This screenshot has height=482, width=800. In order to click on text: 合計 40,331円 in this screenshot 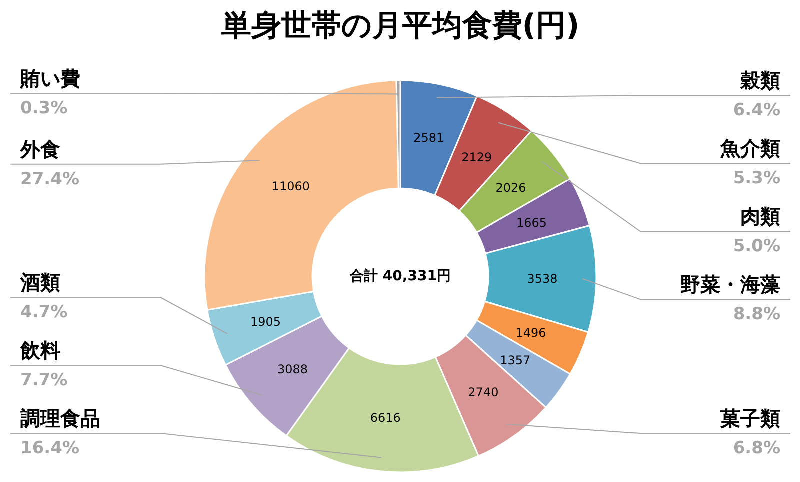, I will do `click(400, 276)`.